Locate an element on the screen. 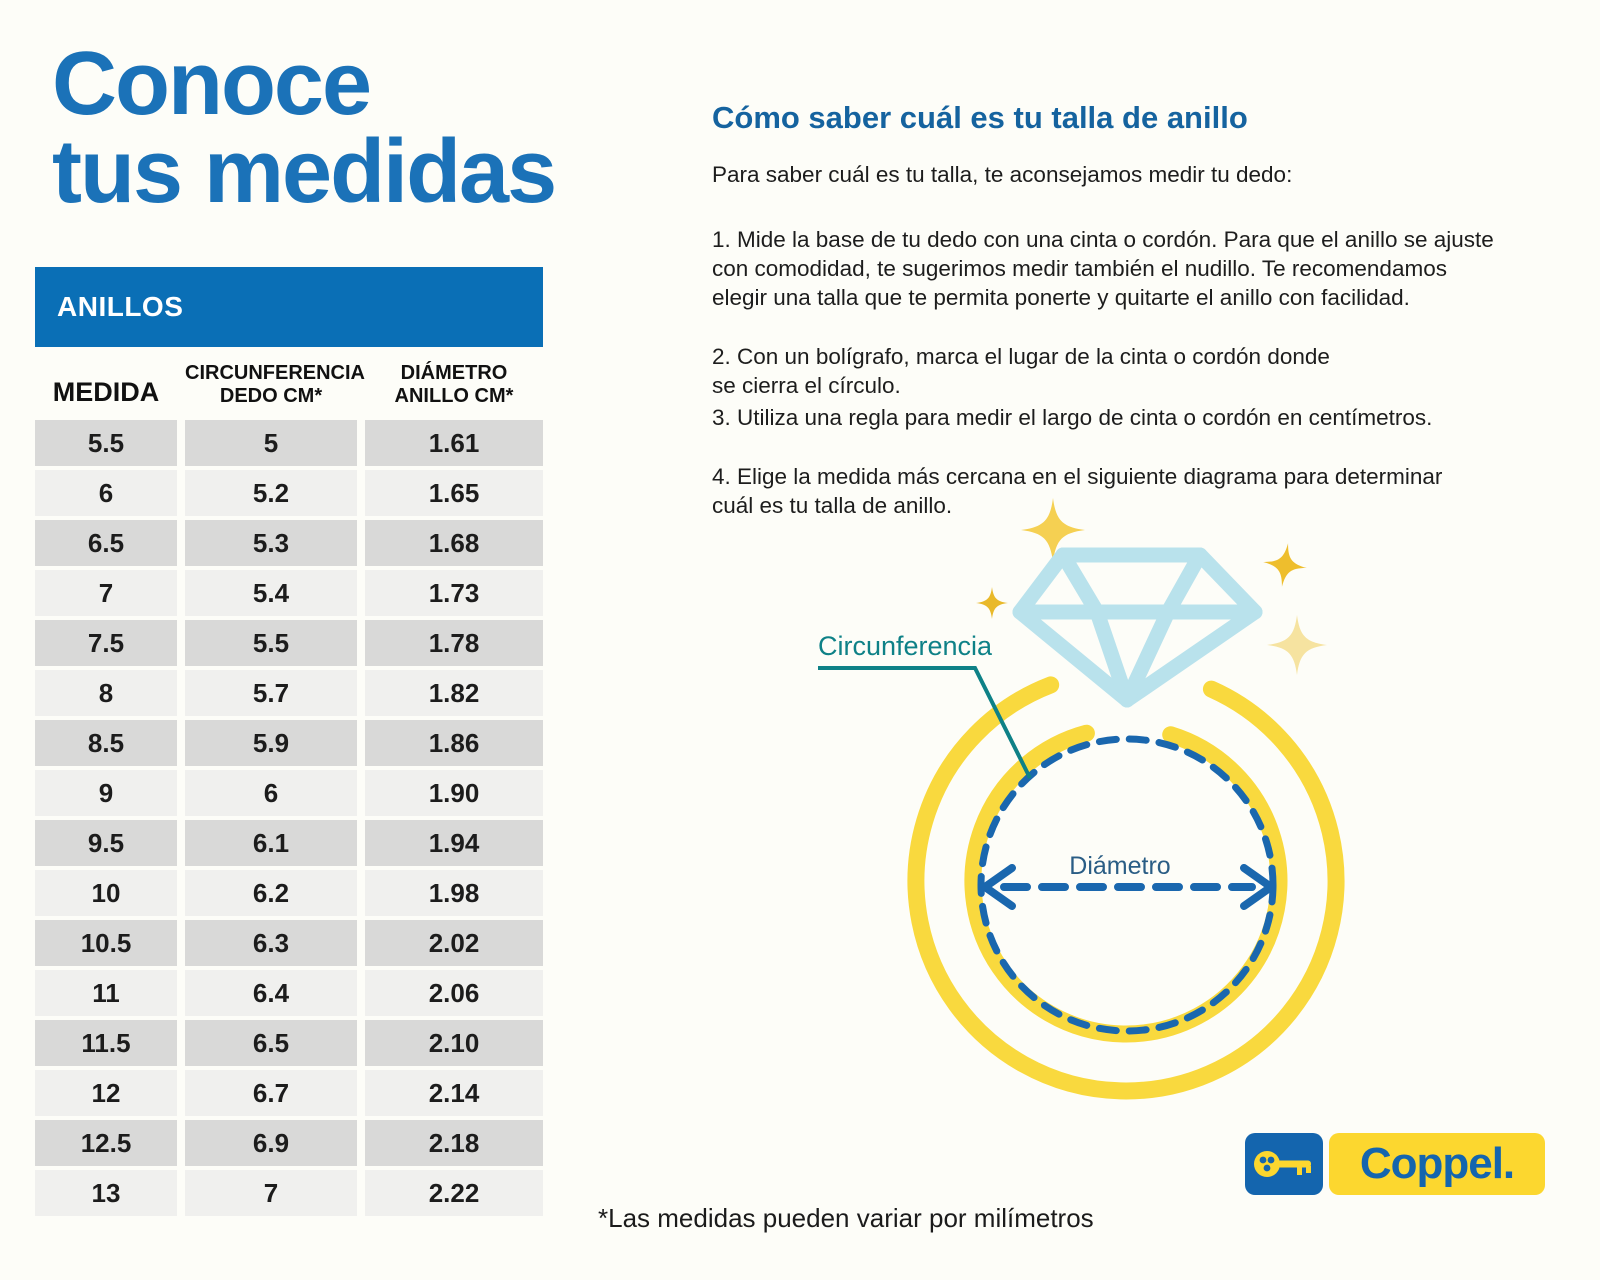 This screenshot has width=1600, height=1280. diameter-arrow is located at coordinates (1128, 887).